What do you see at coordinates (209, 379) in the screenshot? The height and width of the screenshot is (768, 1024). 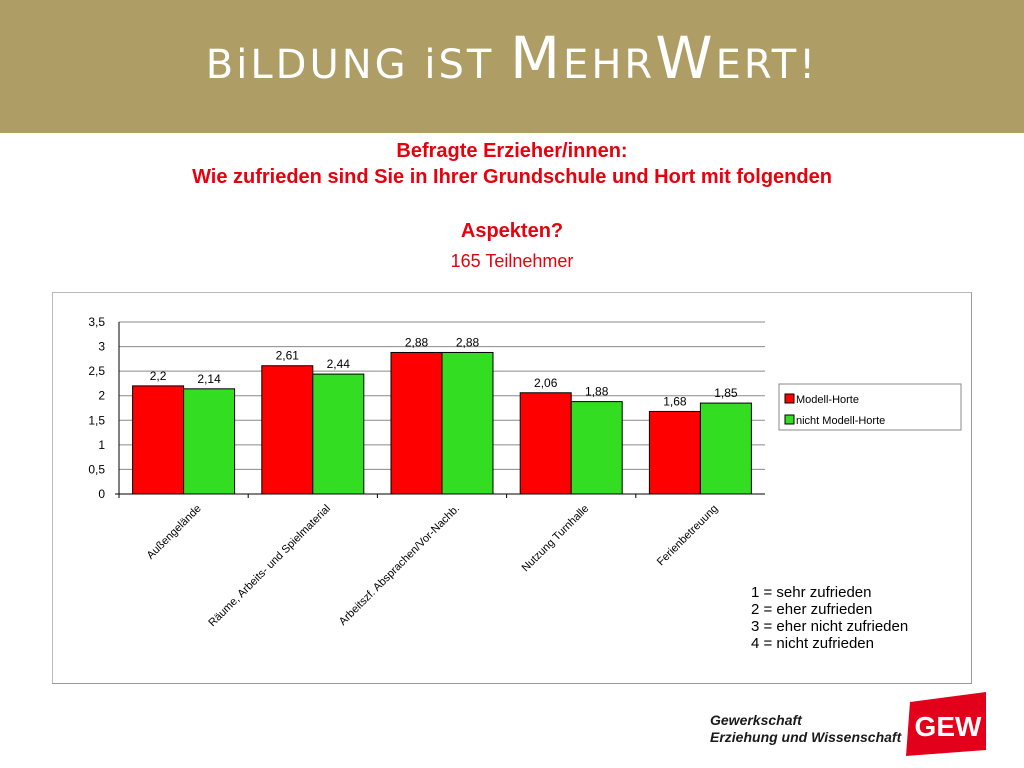 I see `data-label: 2,14` at bounding box center [209, 379].